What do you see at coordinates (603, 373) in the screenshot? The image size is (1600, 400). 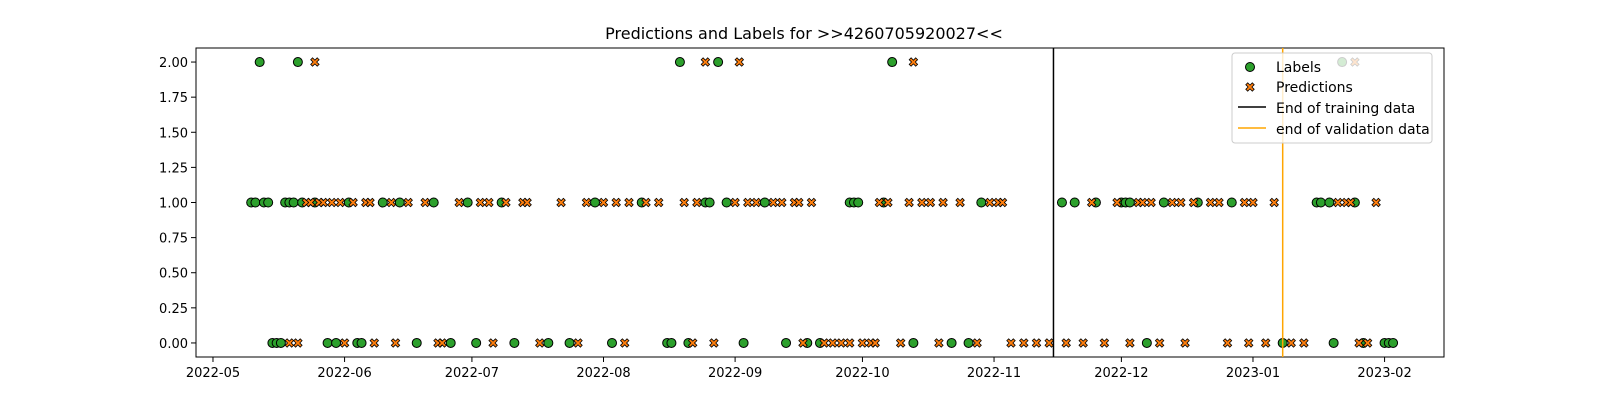 I see `x-tick-label: 2022-08` at bounding box center [603, 373].